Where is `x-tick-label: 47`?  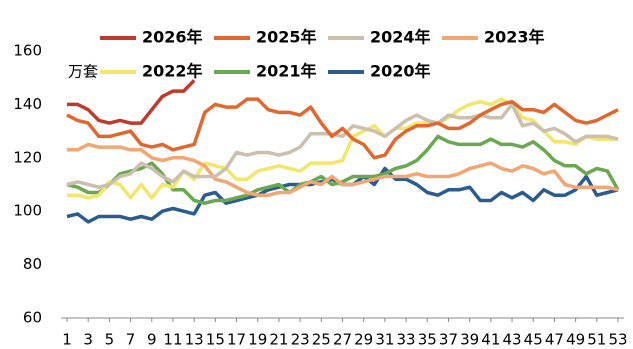 x-tick-label: 47 is located at coordinates (554, 340).